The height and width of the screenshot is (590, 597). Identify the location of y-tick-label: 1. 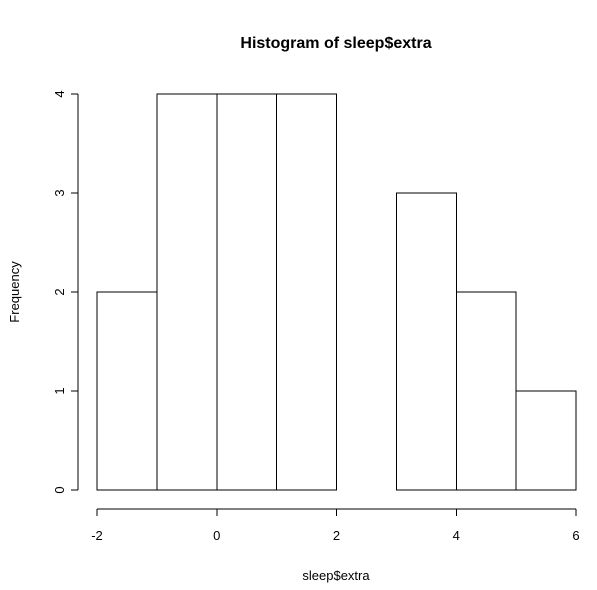
(59, 390).